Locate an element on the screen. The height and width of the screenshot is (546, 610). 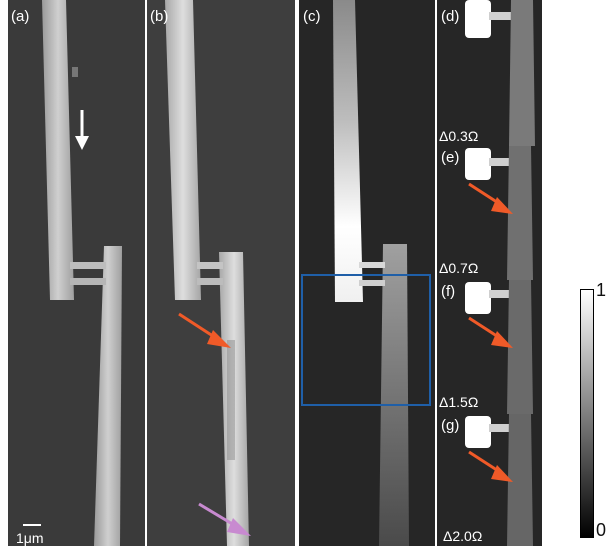
white-arrow-icon is located at coordinates (82, 130).